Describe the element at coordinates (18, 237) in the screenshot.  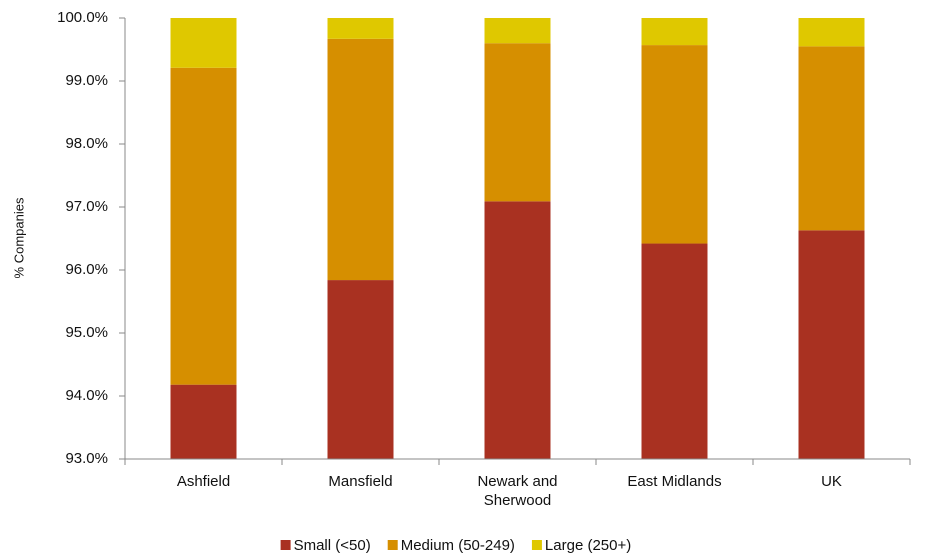
I see `y-axis-label: % Companies` at that location.